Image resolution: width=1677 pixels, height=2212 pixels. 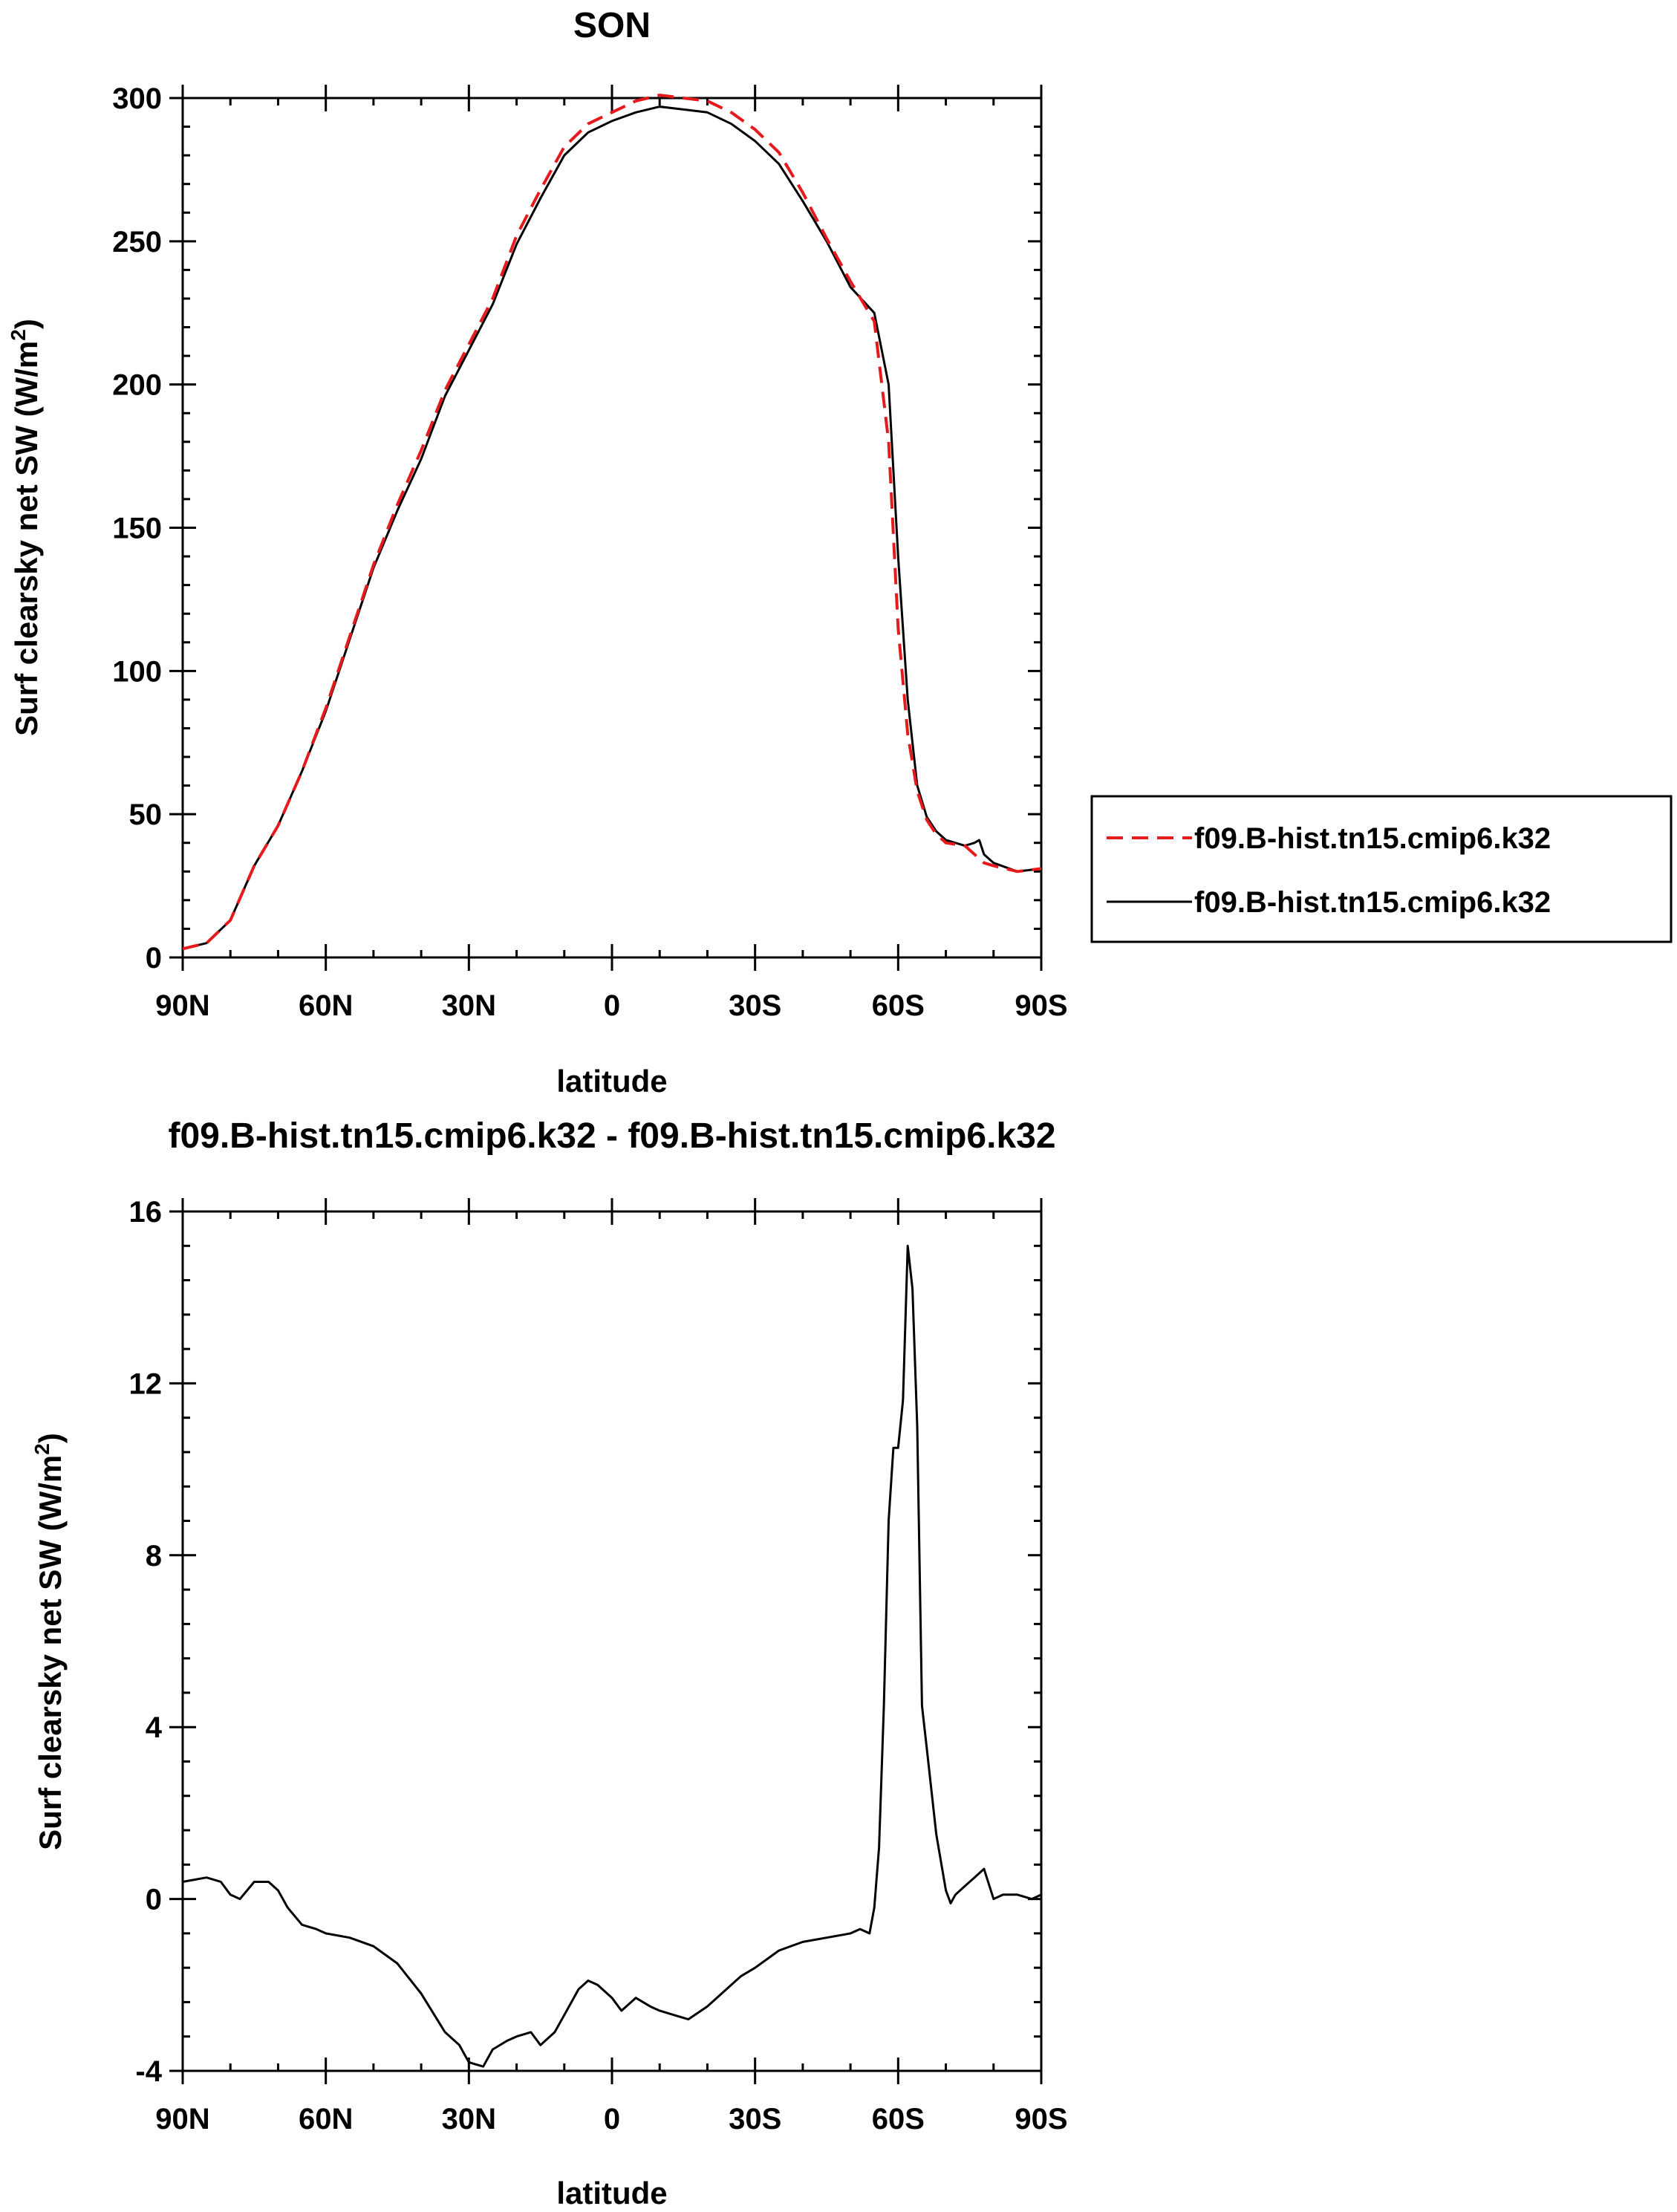 I want to click on bottom-y-axis-label-sup: 2, so click(x=41, y=1449).